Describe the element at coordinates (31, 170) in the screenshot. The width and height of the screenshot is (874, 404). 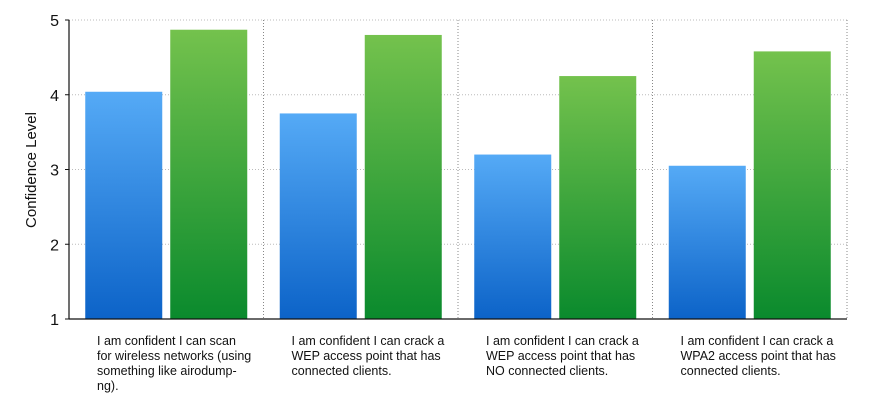
I see `y-axis-label: Confidence Level` at that location.